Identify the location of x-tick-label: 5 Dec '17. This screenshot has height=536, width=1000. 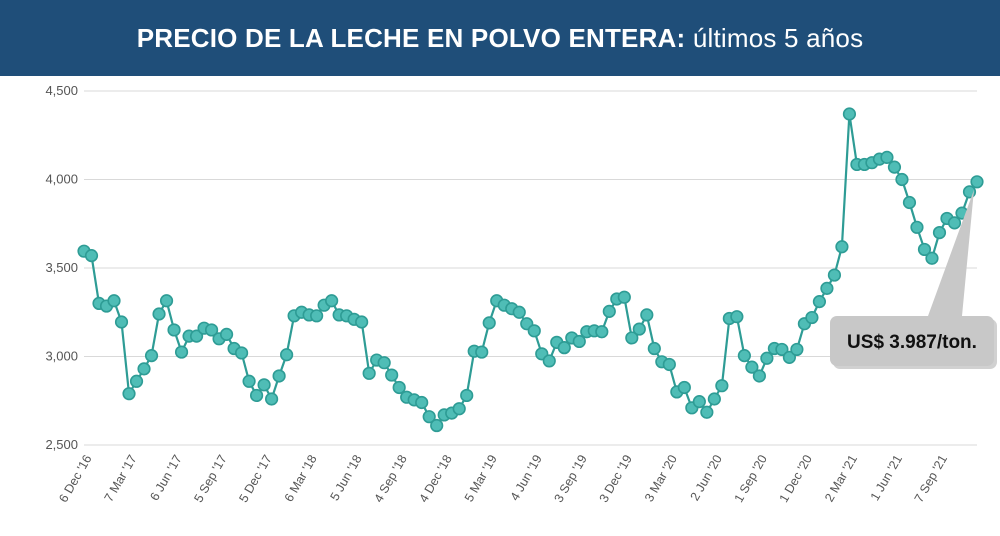
(255, 478).